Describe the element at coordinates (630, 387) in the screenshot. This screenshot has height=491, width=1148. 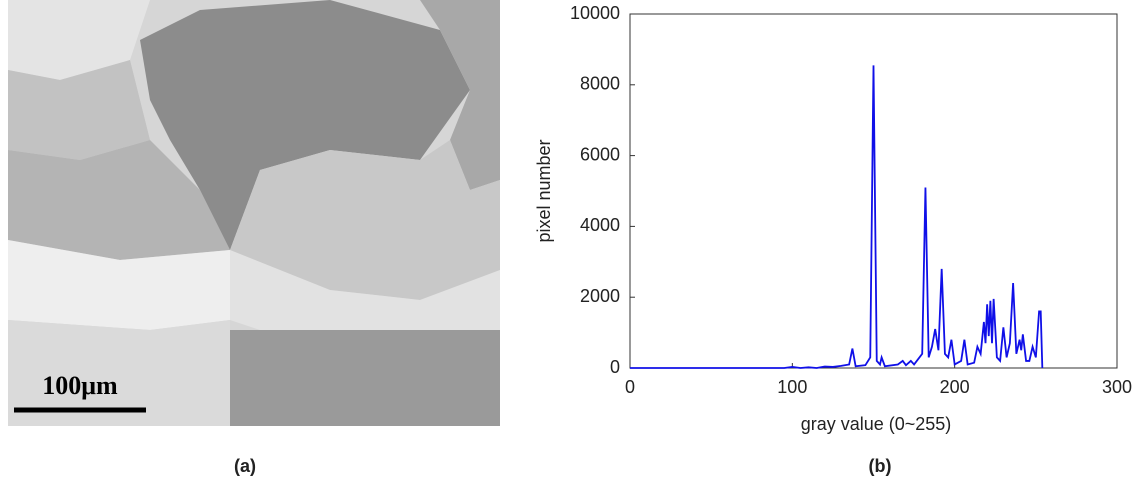
I see `x-tick-label: 0` at that location.